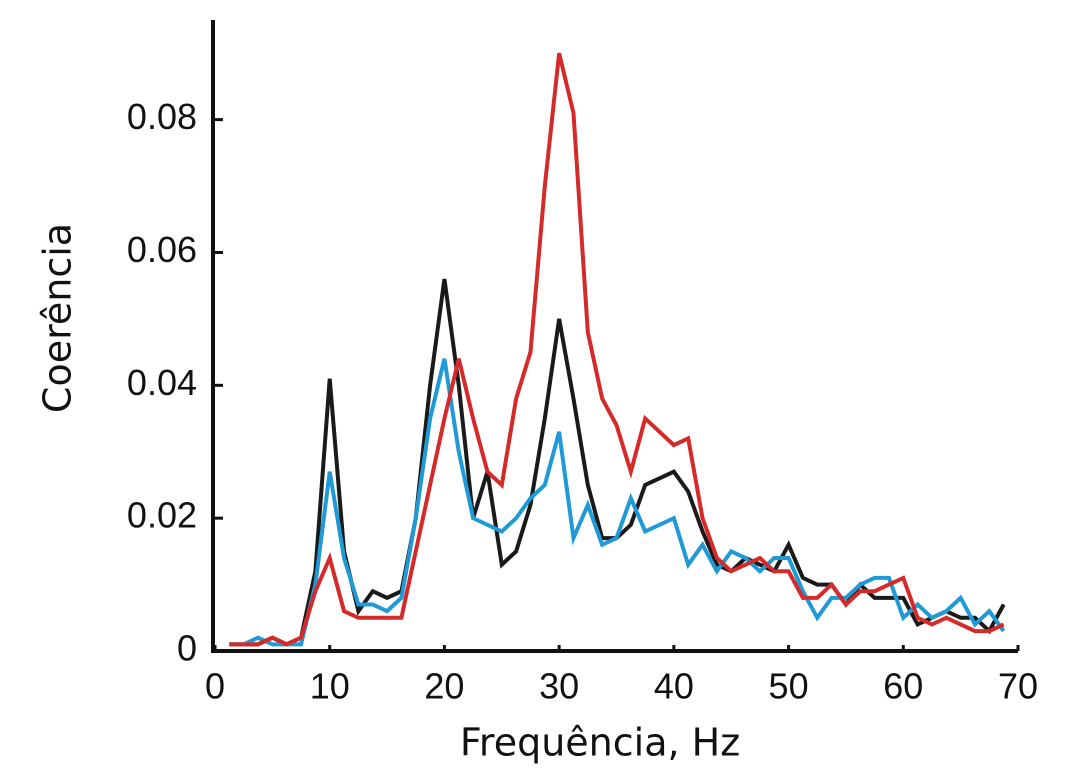 The width and height of the screenshot is (1067, 776). Describe the element at coordinates (162, 249) in the screenshot. I see `y-tick-label: 0.06` at that location.